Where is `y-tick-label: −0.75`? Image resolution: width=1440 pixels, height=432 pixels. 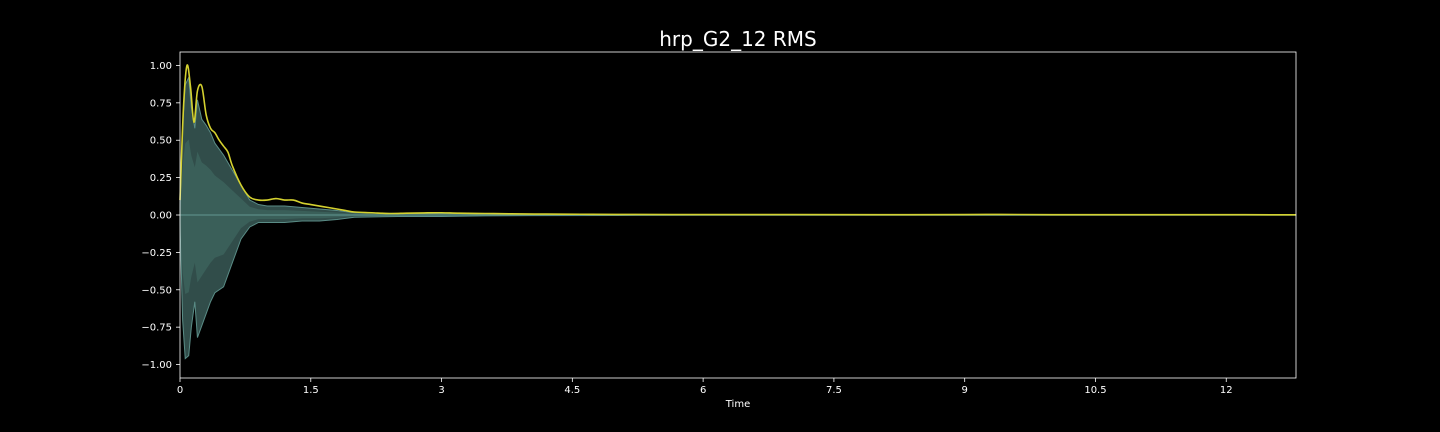 y-tick-label: −0.75 is located at coordinates (156, 328).